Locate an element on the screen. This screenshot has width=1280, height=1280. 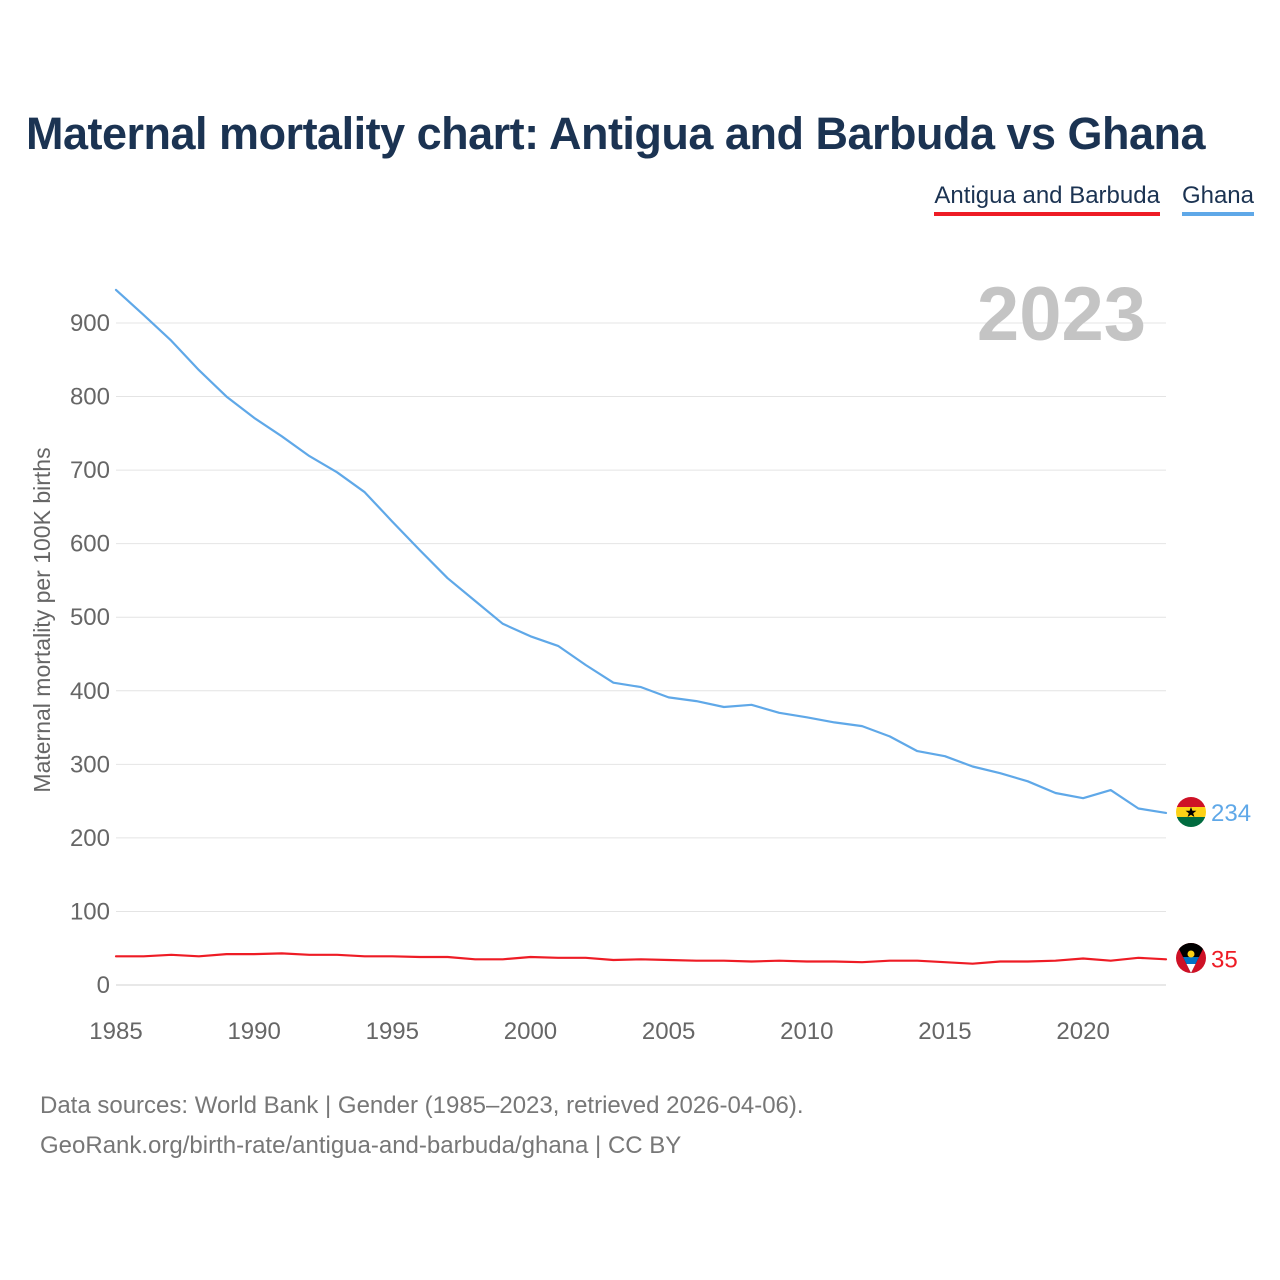
legend: Antigua and Barbuda Ghana is located at coordinates (1094, 199).